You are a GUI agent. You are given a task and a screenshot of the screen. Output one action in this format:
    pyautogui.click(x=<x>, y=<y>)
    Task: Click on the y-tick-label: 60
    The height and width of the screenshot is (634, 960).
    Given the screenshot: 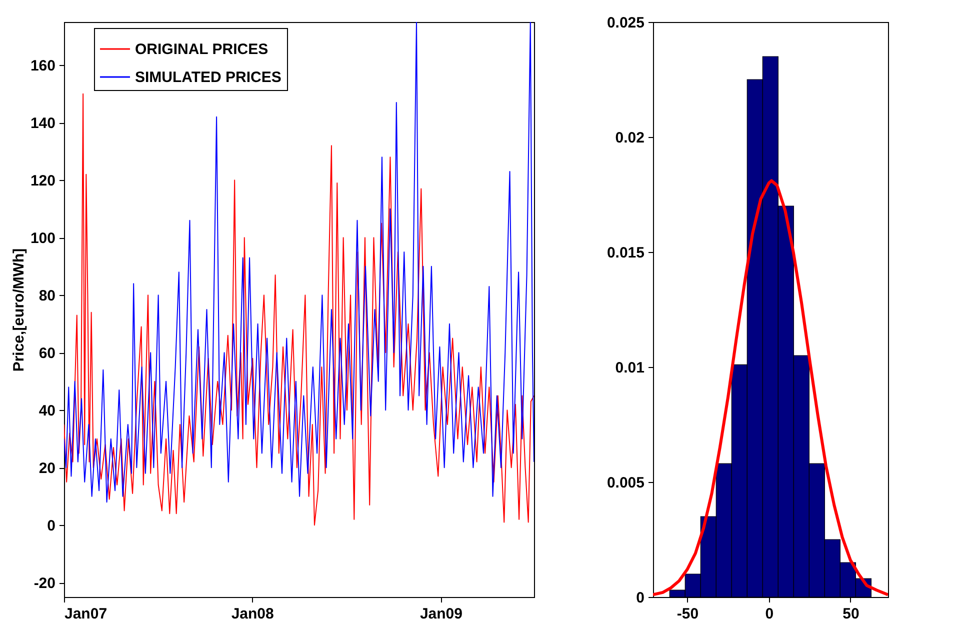 What is the action you would take?
    pyautogui.click(x=47, y=353)
    